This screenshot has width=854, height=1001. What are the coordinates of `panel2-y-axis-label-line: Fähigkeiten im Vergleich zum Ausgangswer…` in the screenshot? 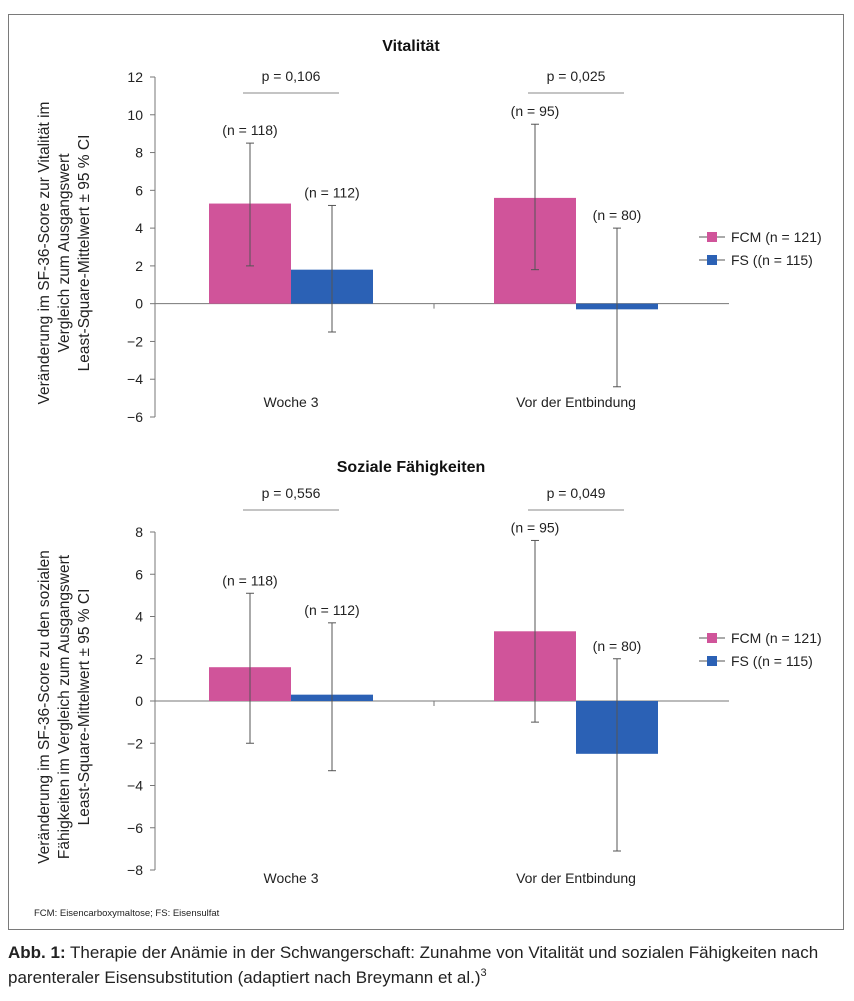 It's located at (64, 706).